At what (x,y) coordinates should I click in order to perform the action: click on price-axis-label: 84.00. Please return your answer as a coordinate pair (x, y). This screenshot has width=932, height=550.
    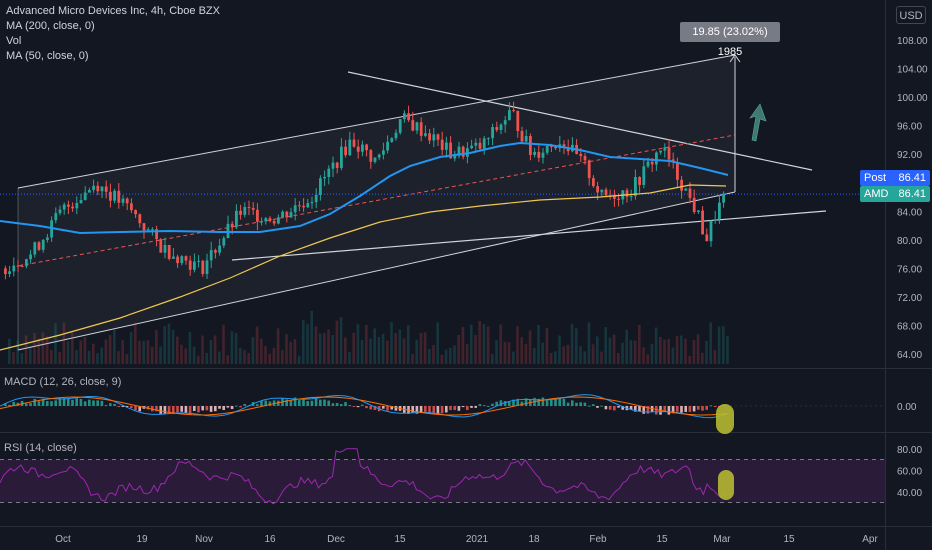
    Looking at the image, I should click on (909, 212).